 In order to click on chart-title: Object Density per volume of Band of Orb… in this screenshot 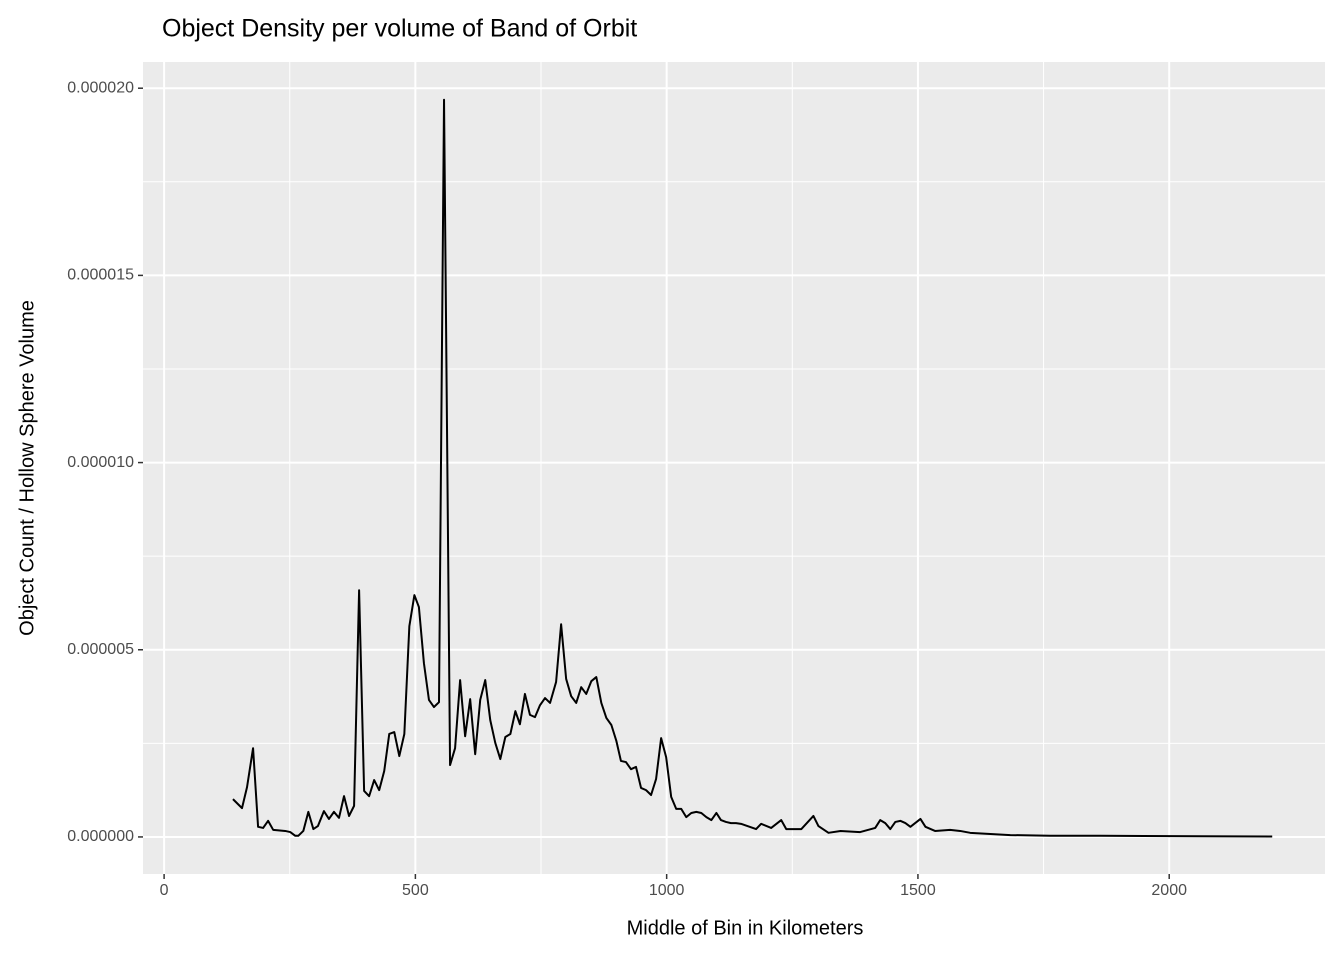, I will do `click(399, 29)`.